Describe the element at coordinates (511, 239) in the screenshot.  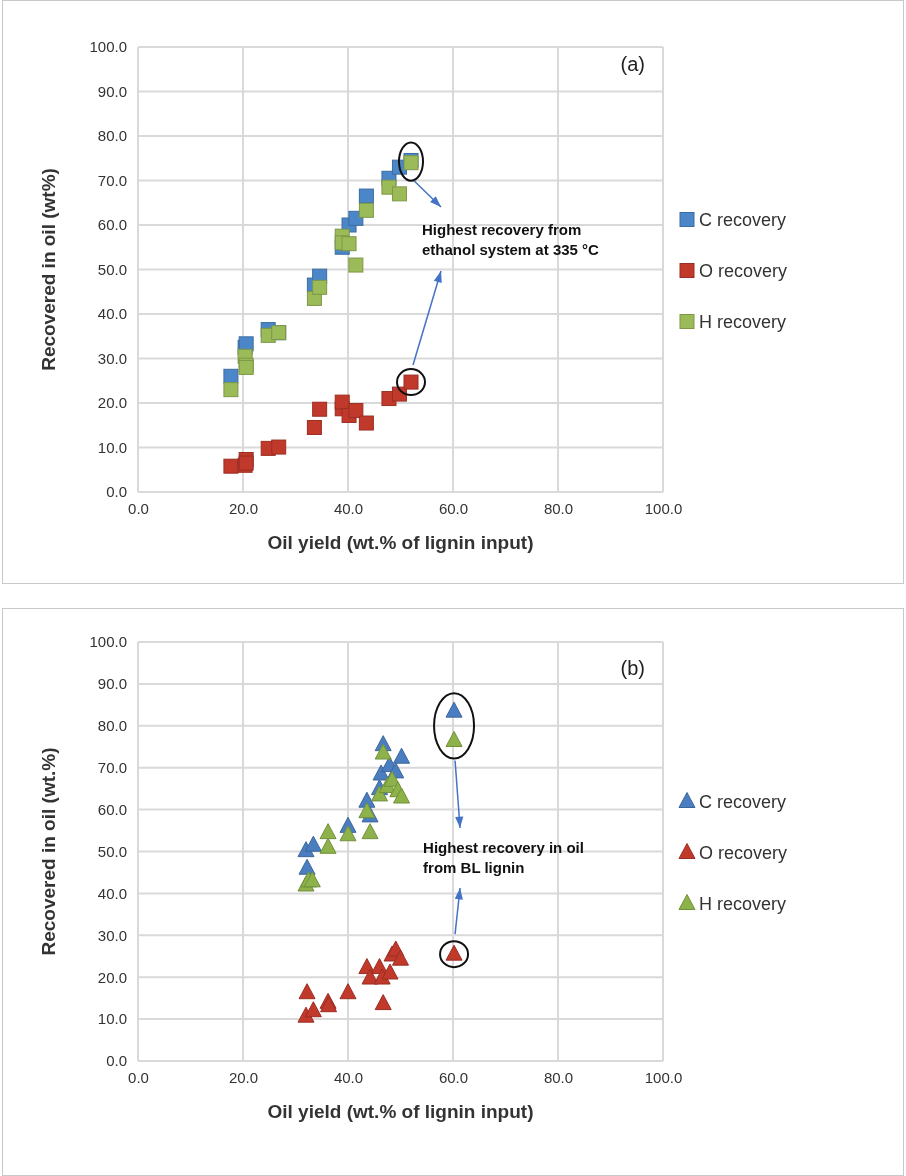
I see `annotation: Highest recovery from ethanol system at 335 °C` at that location.